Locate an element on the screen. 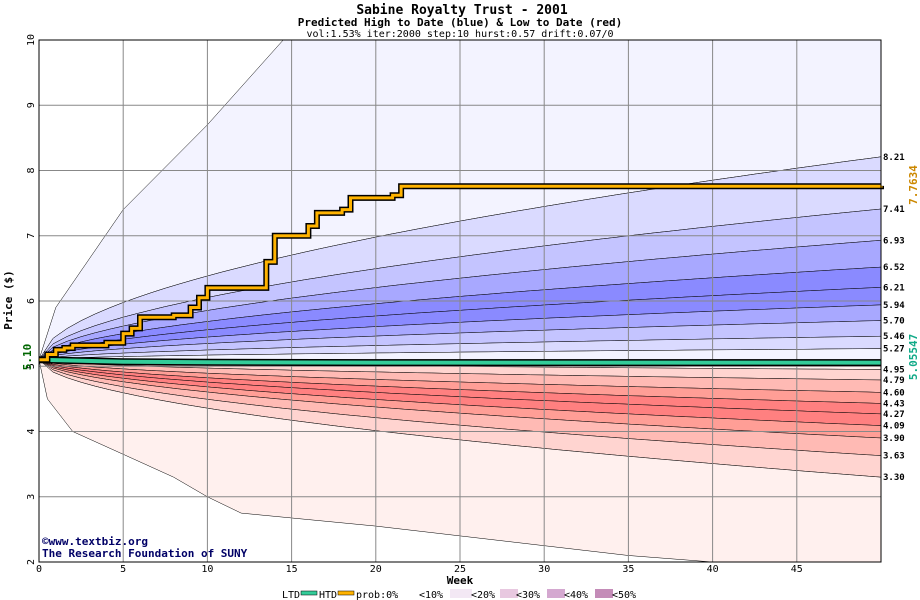 The width and height of the screenshot is (920, 600). x-tick-45: 45 is located at coordinates (797, 569).